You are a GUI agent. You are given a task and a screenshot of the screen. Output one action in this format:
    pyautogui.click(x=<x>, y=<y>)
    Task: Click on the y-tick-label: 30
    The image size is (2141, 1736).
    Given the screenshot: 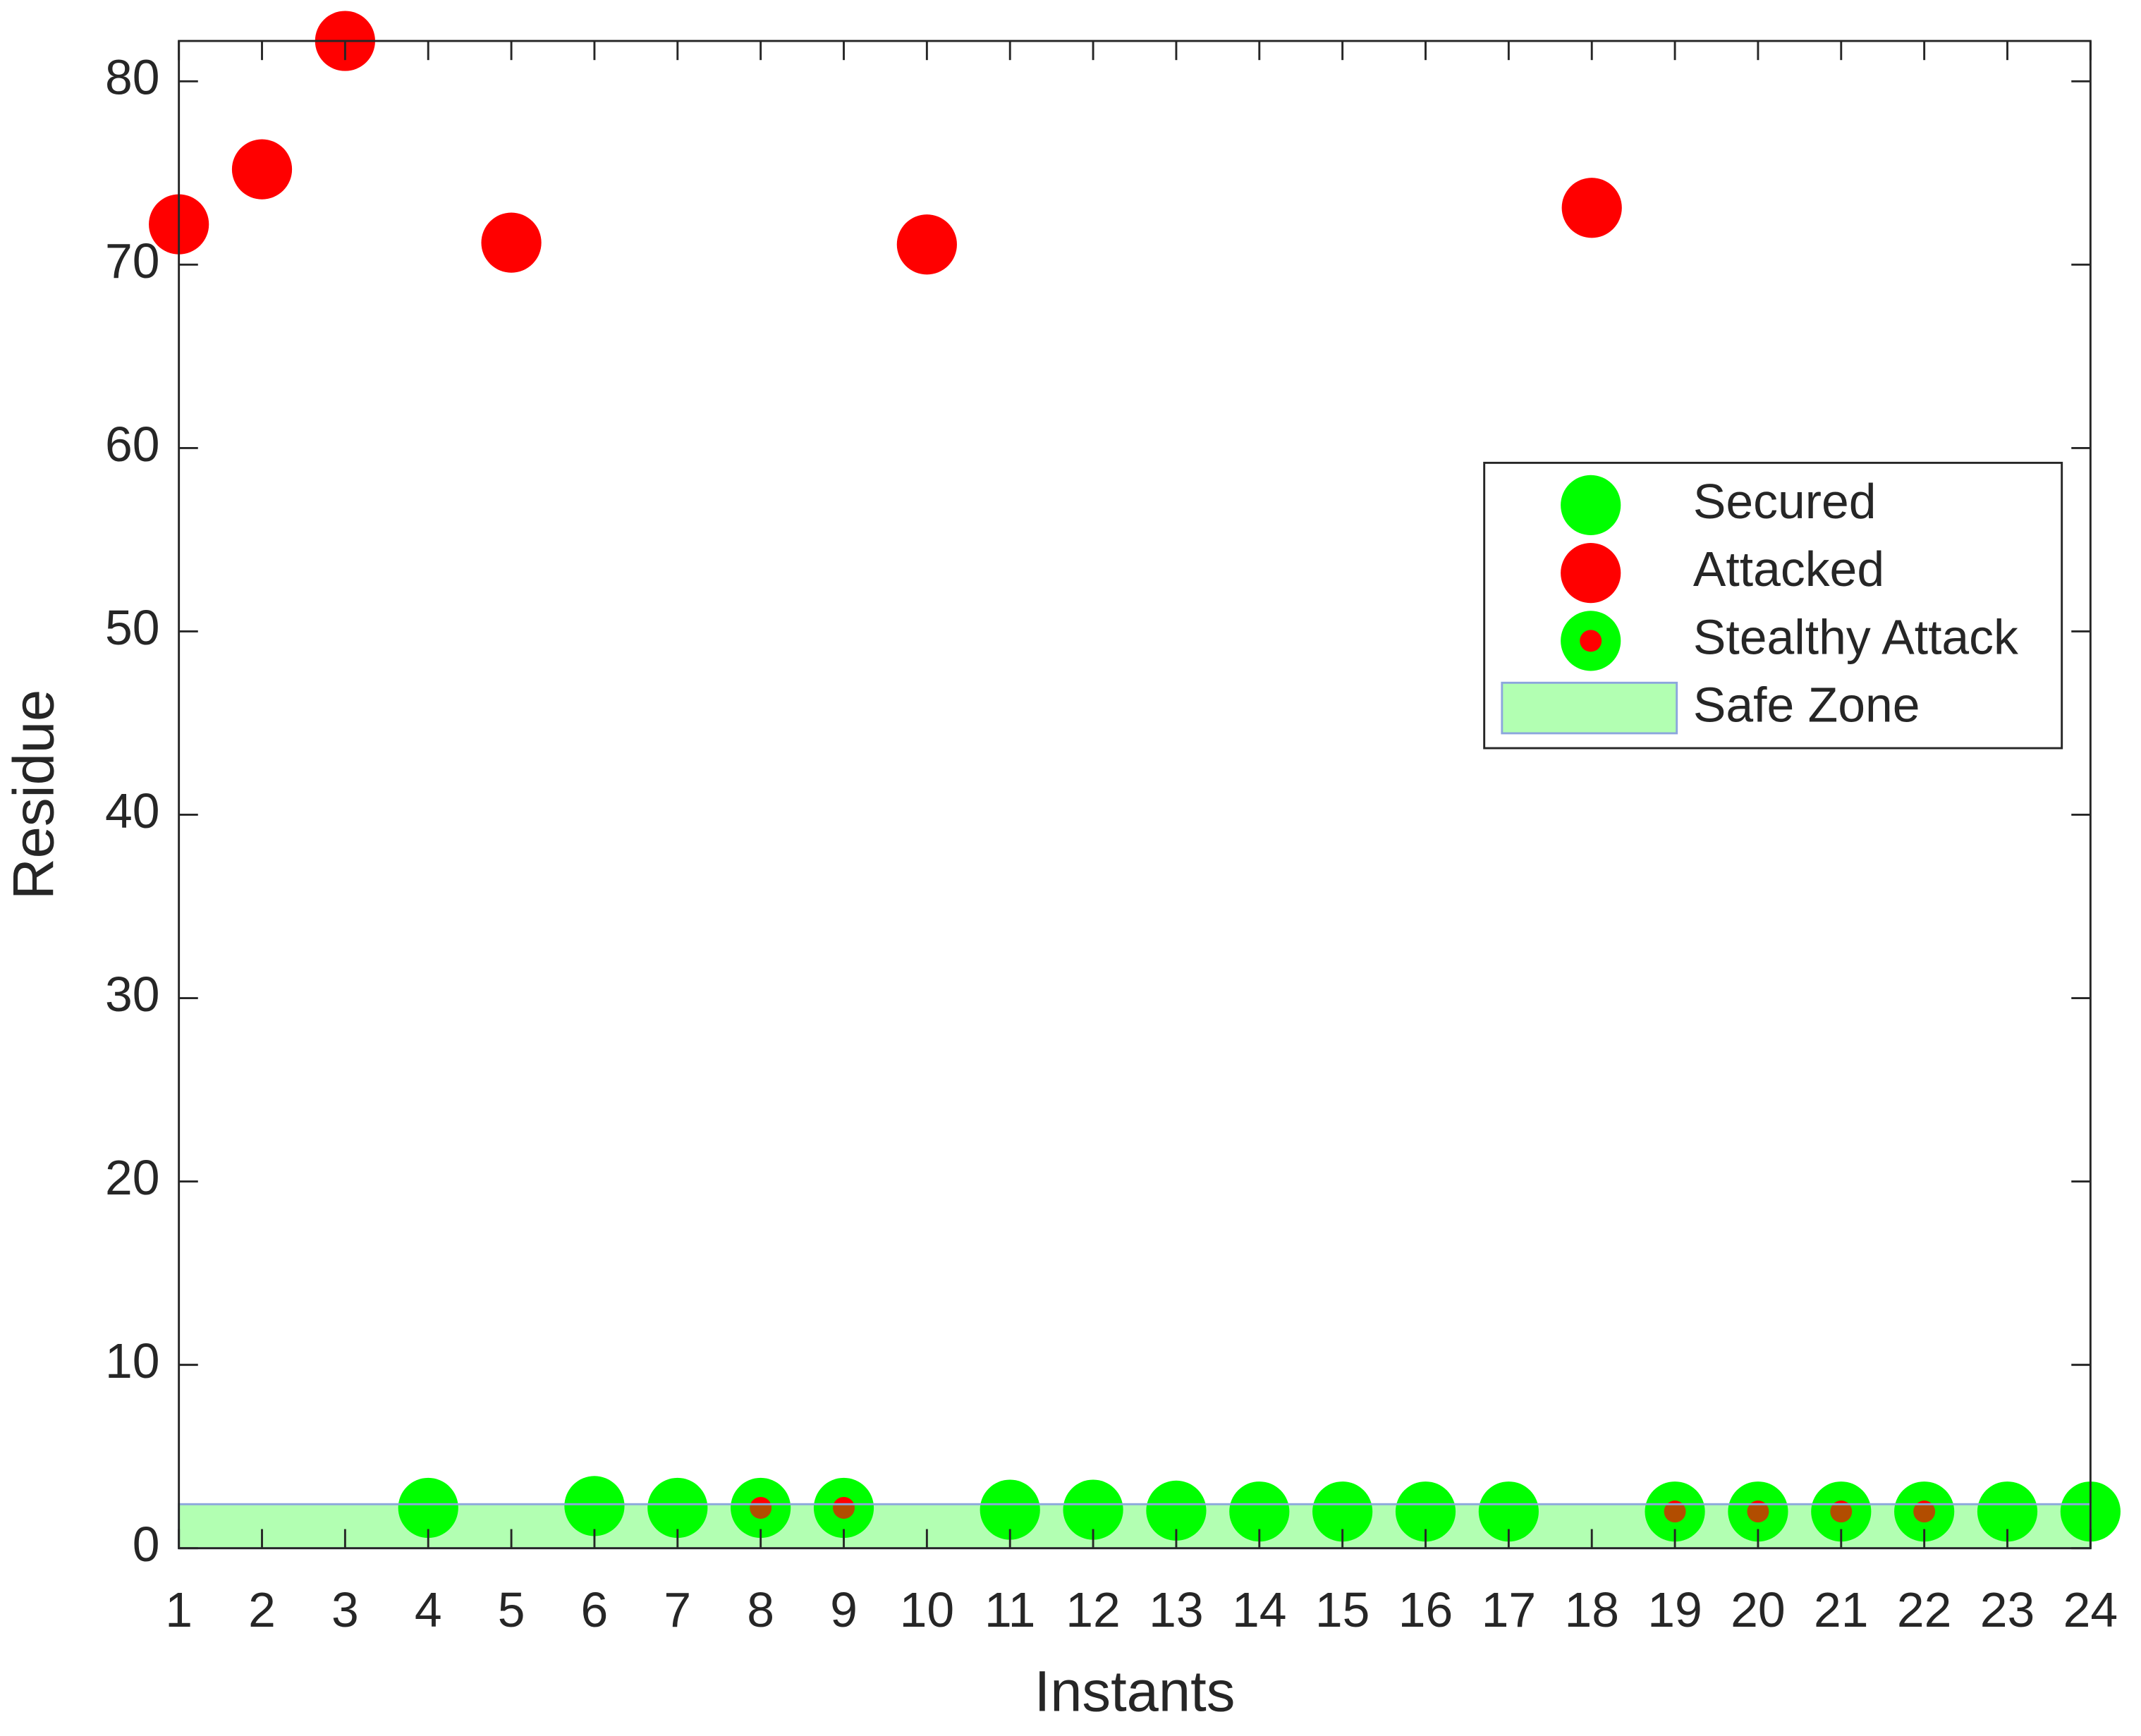 What is the action you would take?
    pyautogui.click(x=132, y=995)
    